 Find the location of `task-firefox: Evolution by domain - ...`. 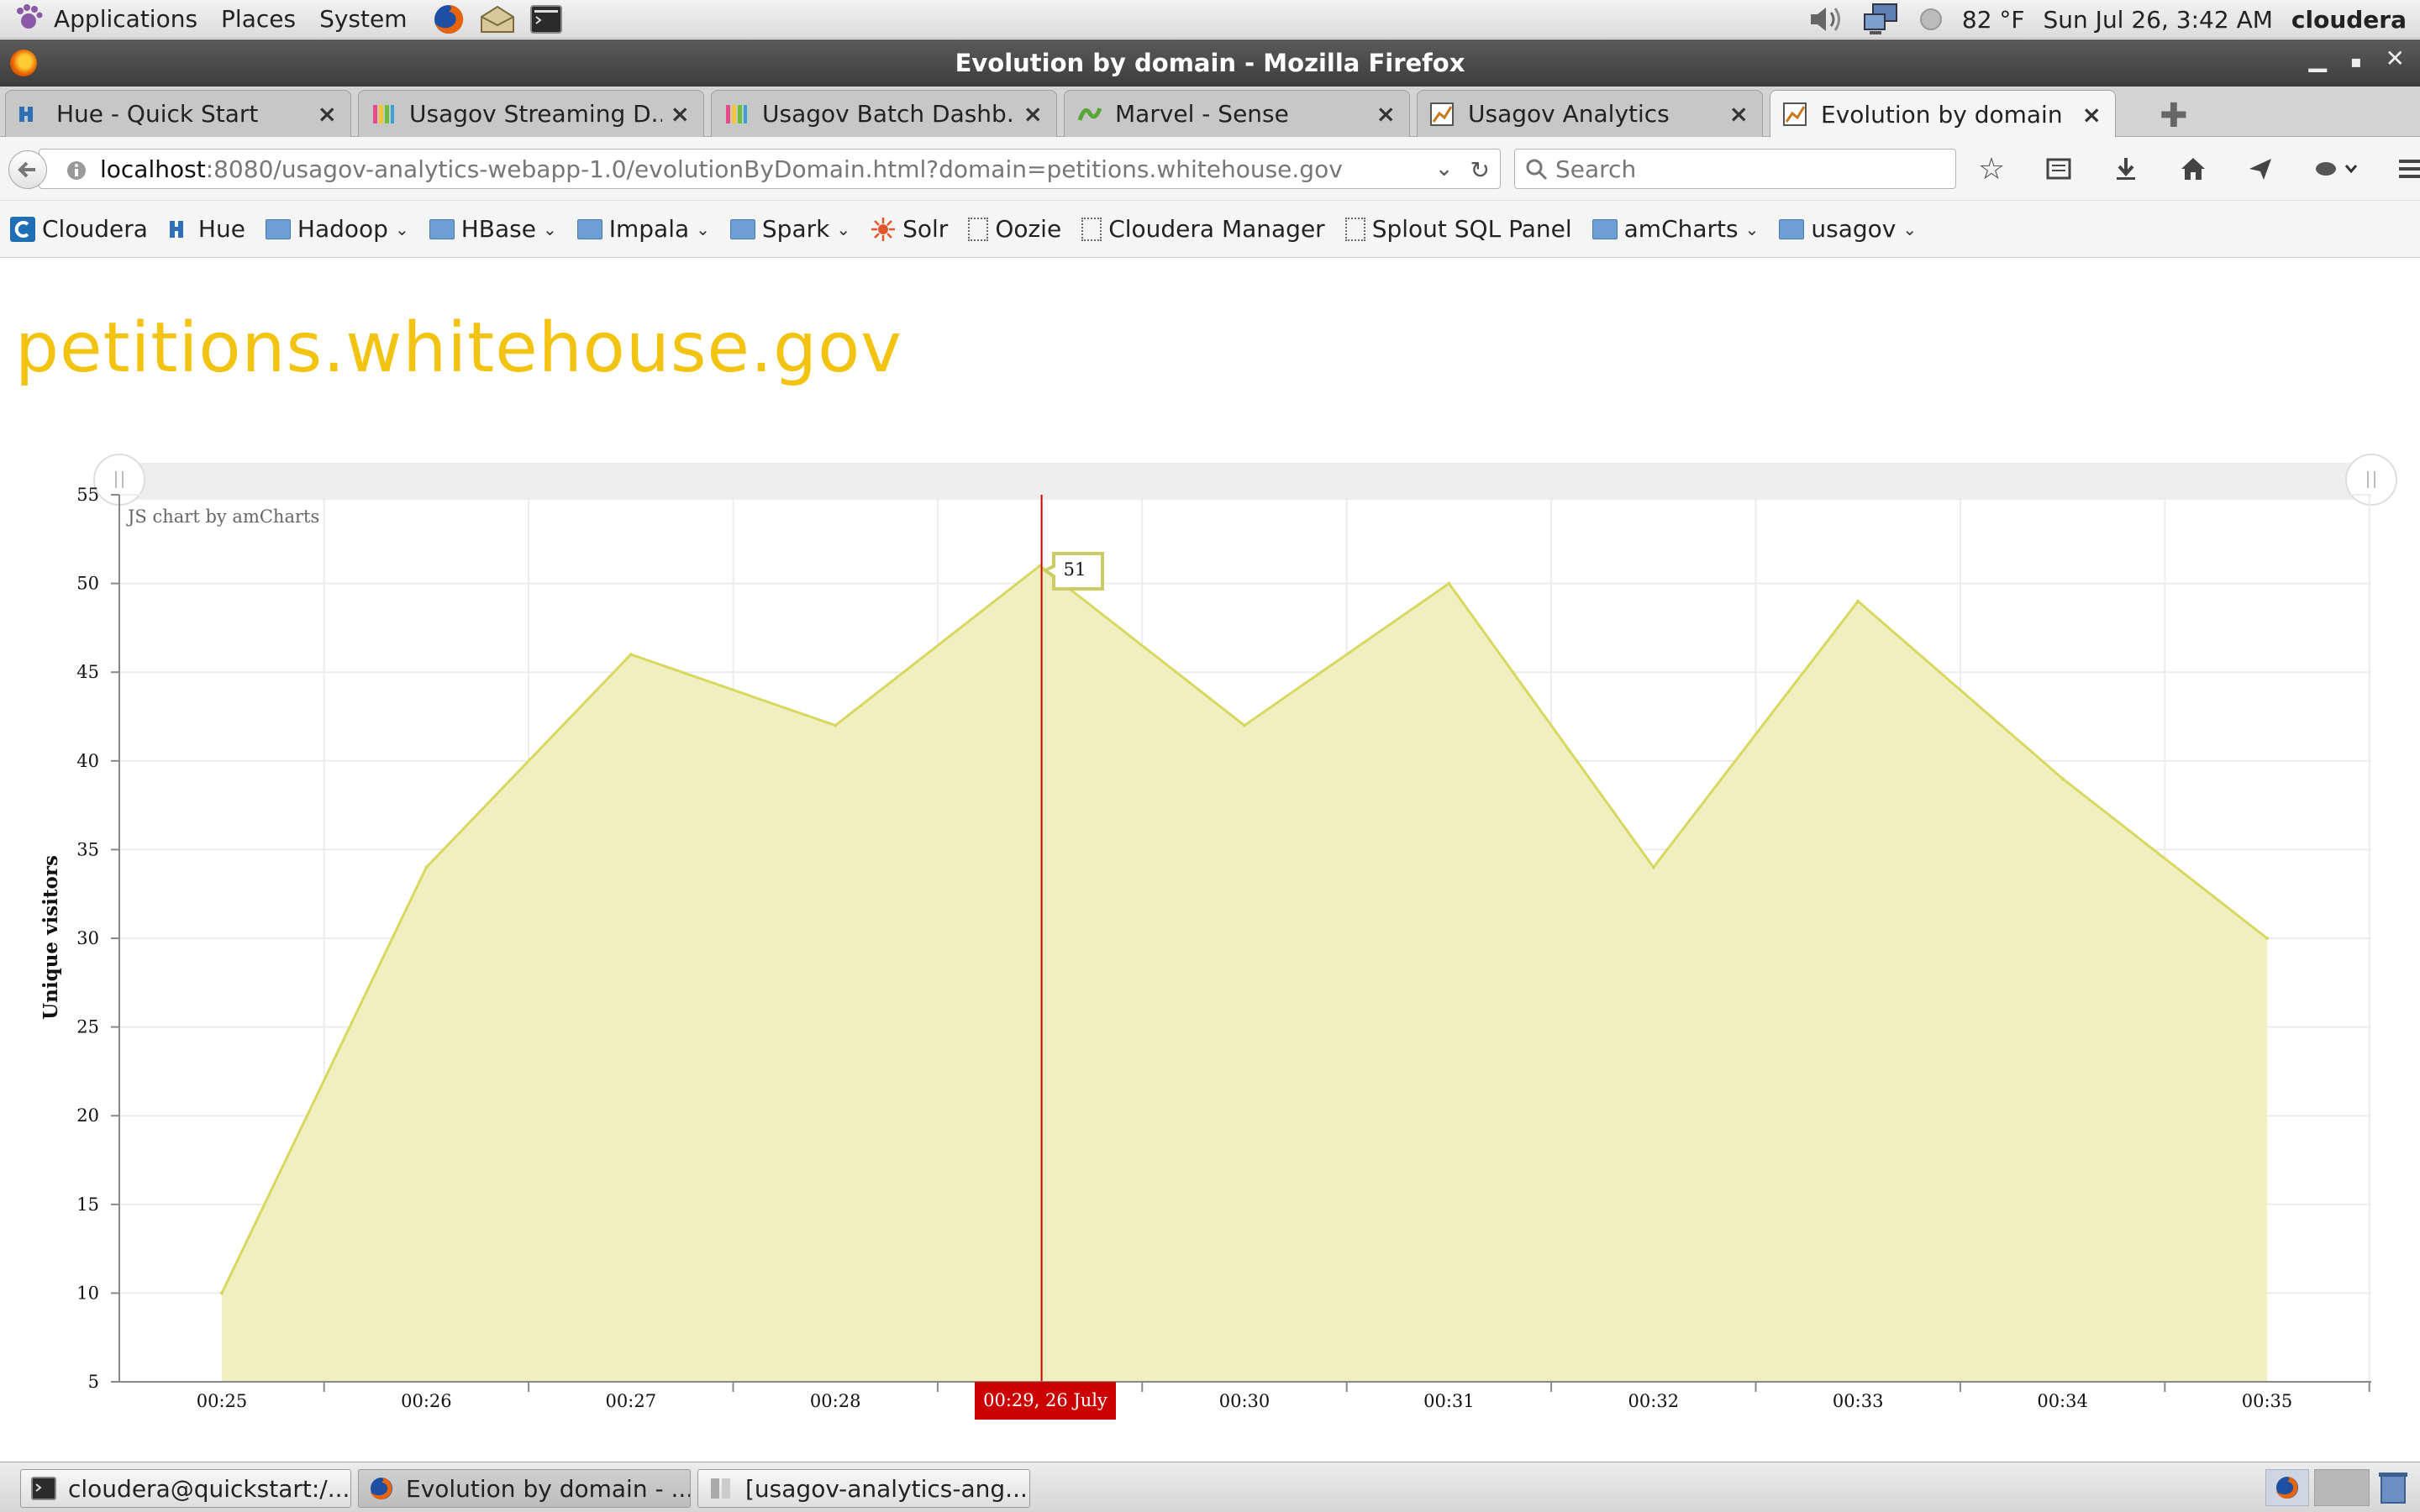

task-firefox: Evolution by domain - ... is located at coordinates (524, 1488).